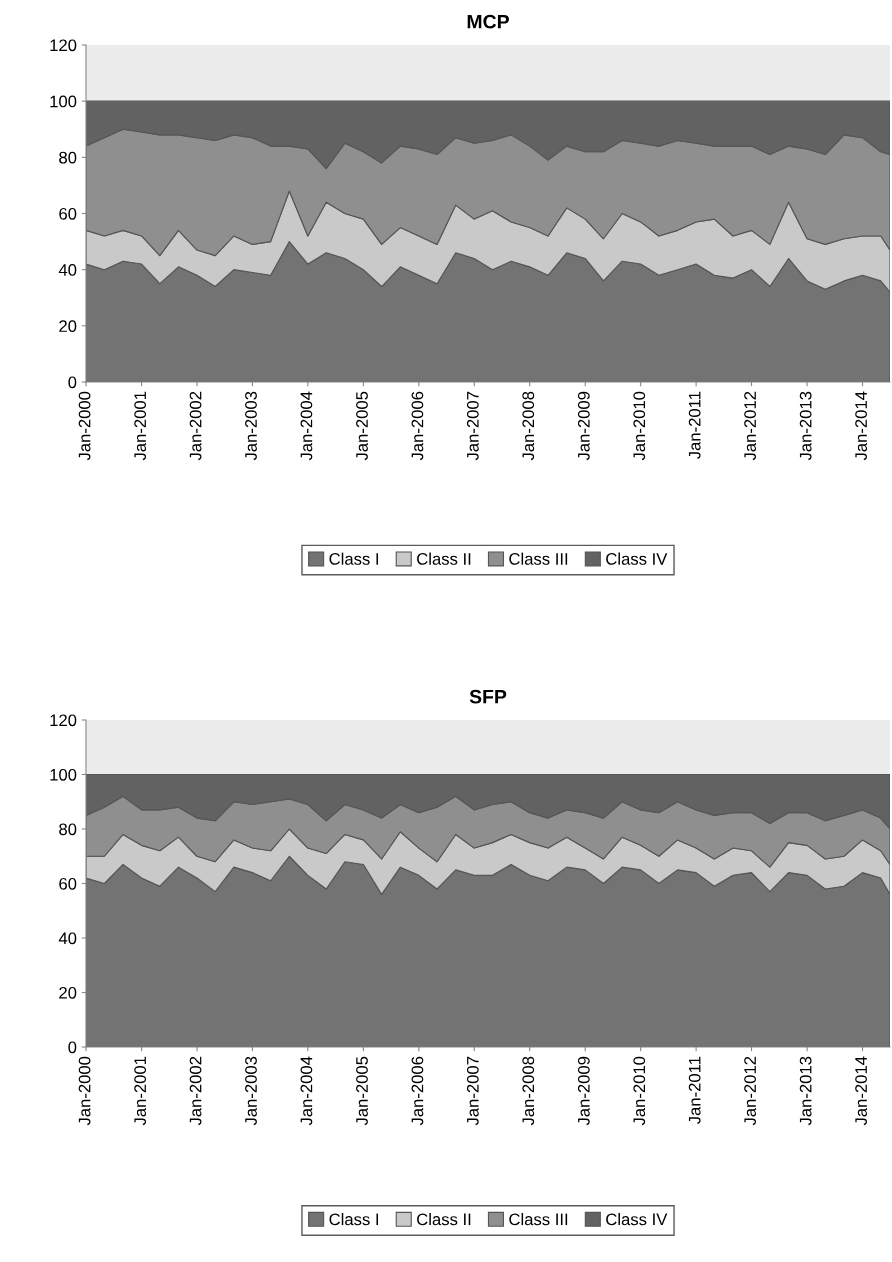 The width and height of the screenshot is (892, 1262). What do you see at coordinates (488, 696) in the screenshot?
I see `chart-title: SFP` at bounding box center [488, 696].